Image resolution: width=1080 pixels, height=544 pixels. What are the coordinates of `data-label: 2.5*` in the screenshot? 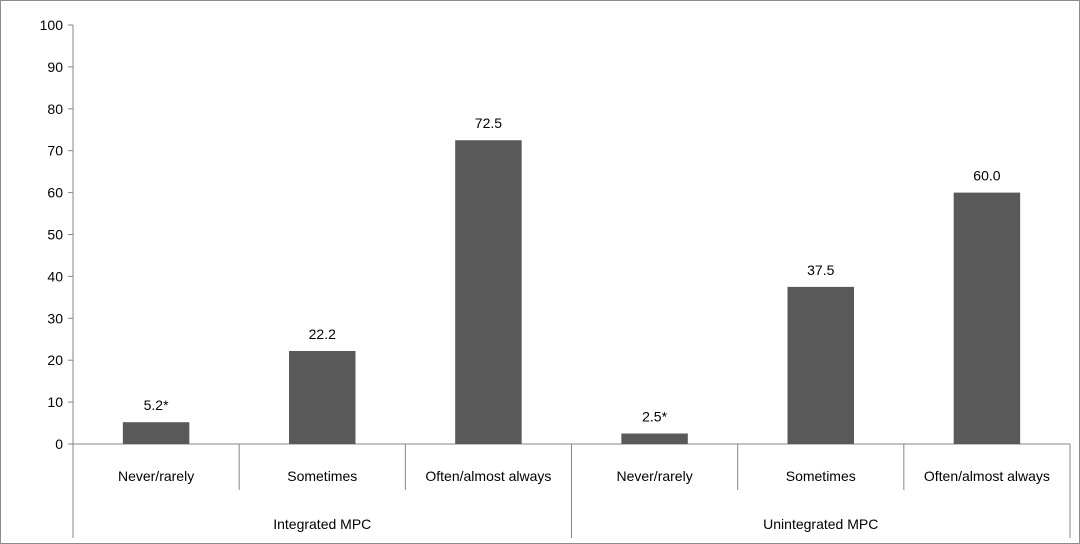 It's located at (654, 417).